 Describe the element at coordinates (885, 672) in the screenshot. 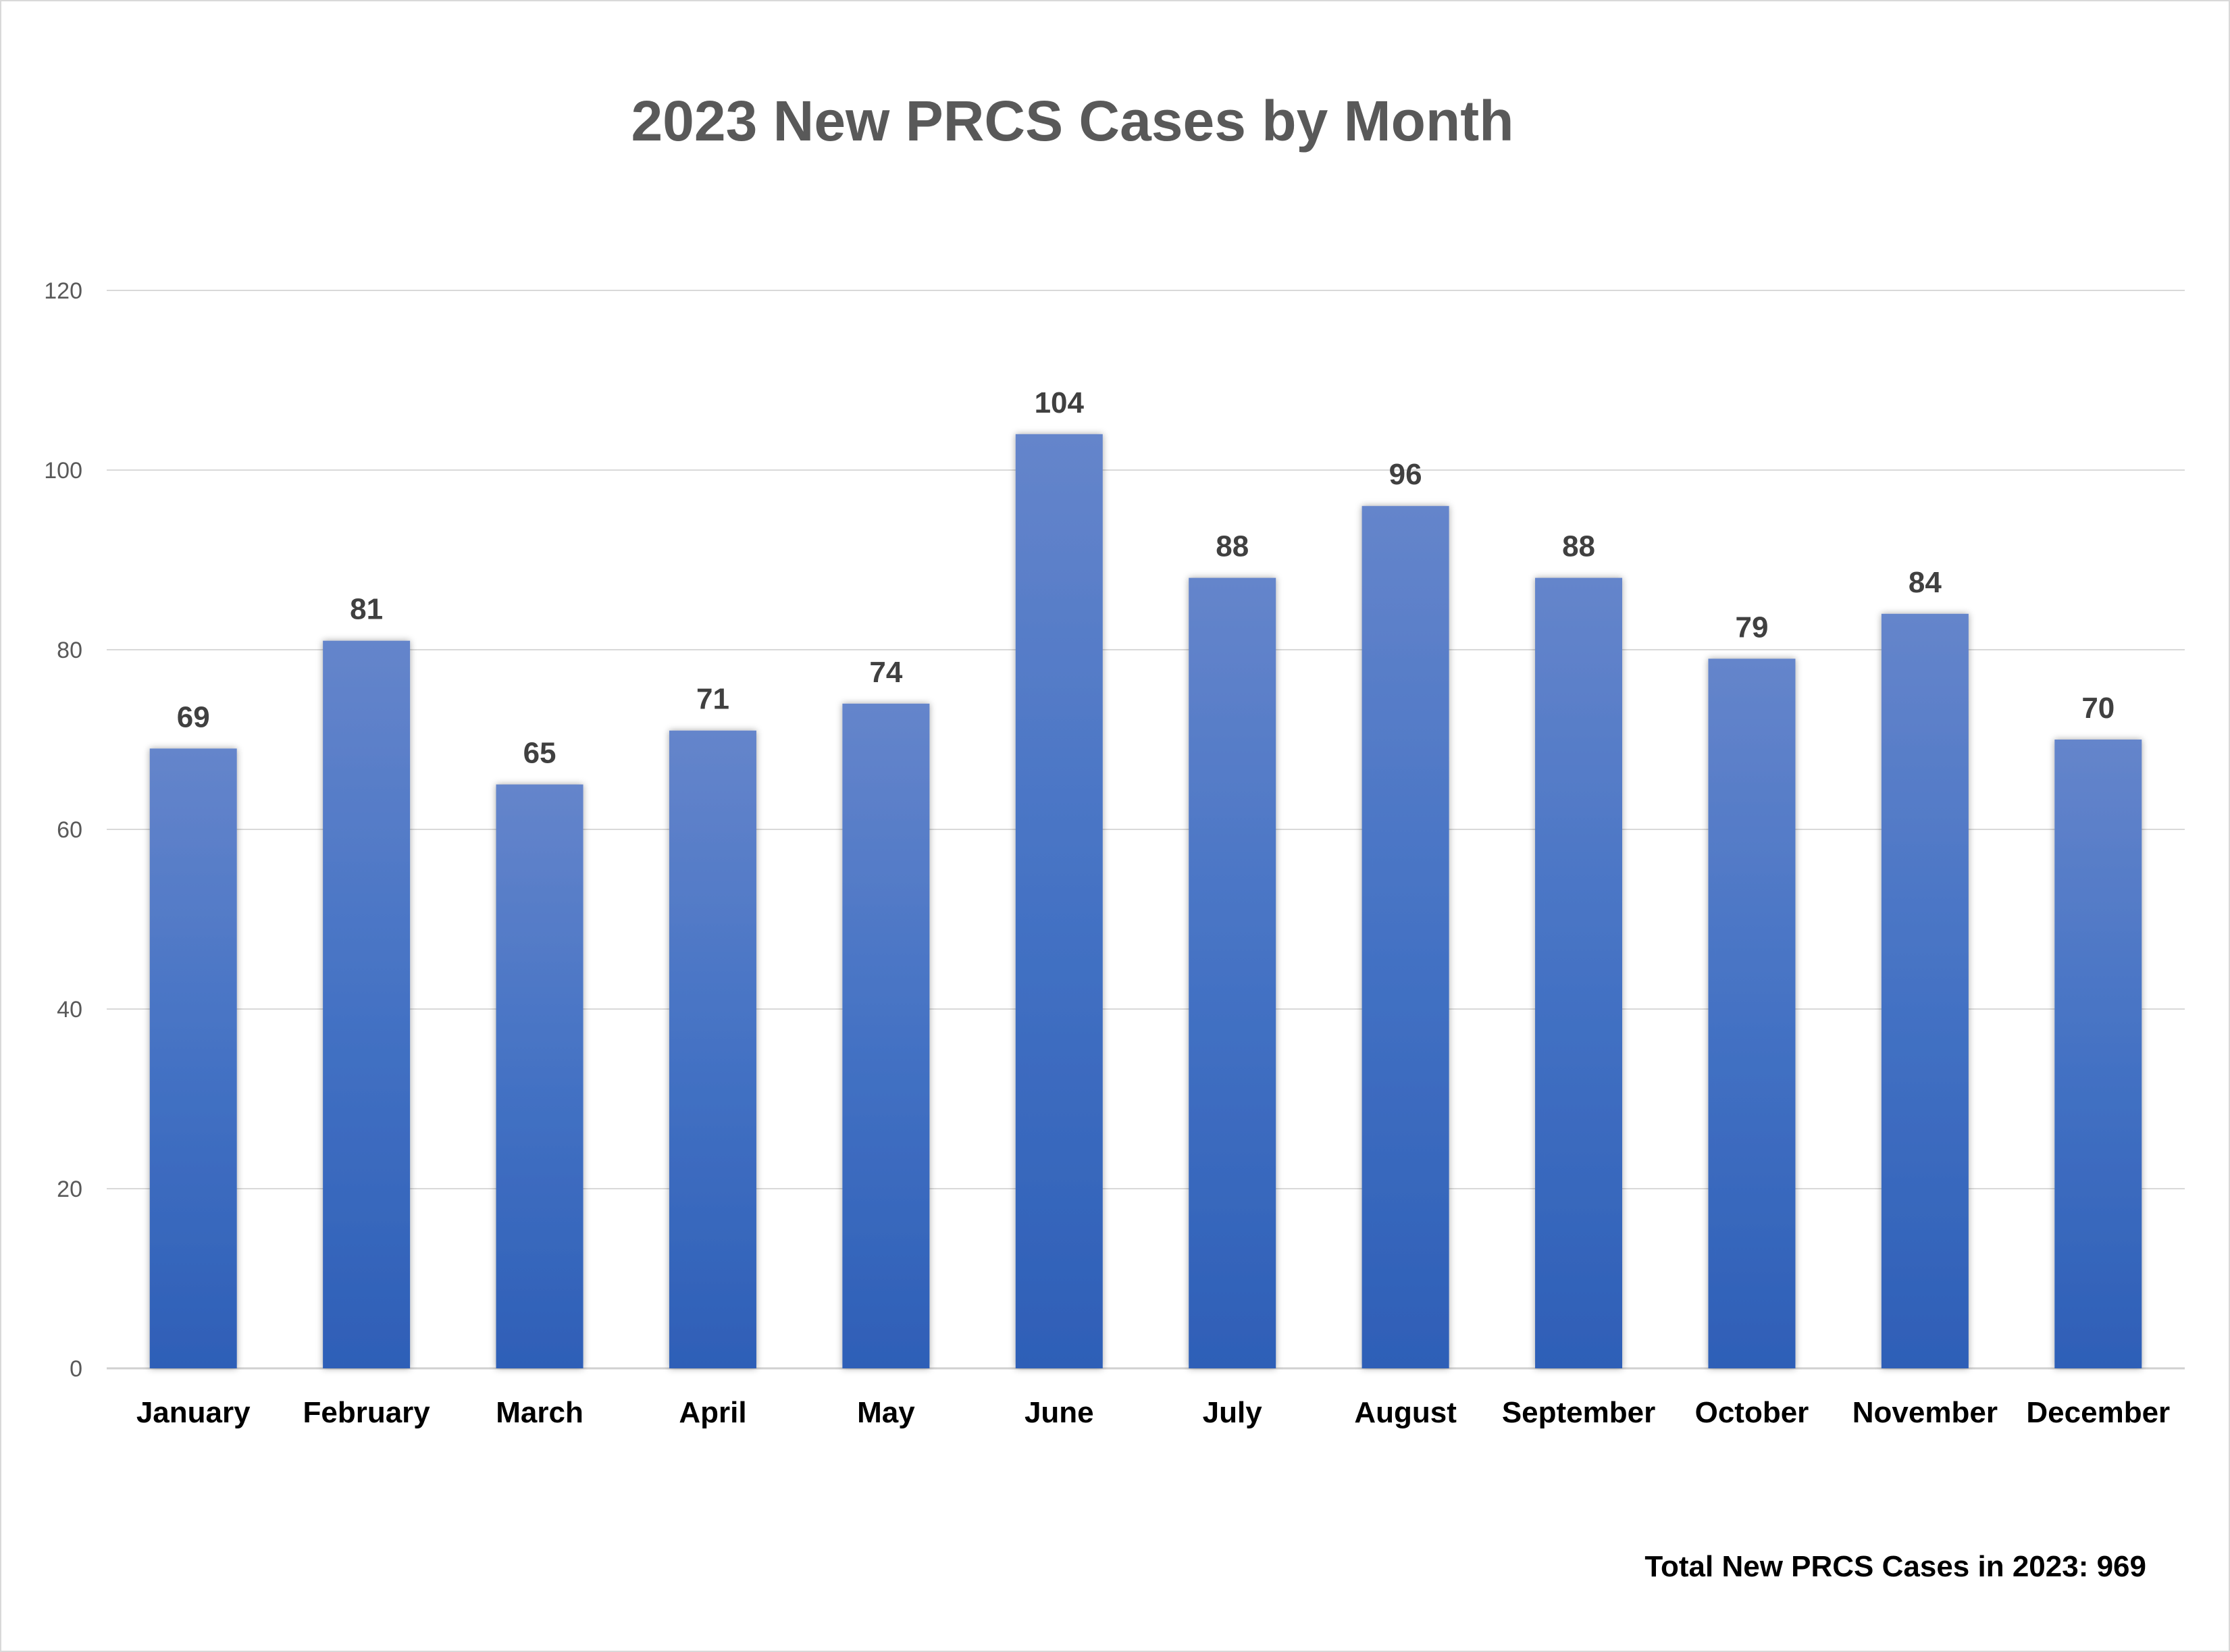

I see `data-label: 74` at that location.